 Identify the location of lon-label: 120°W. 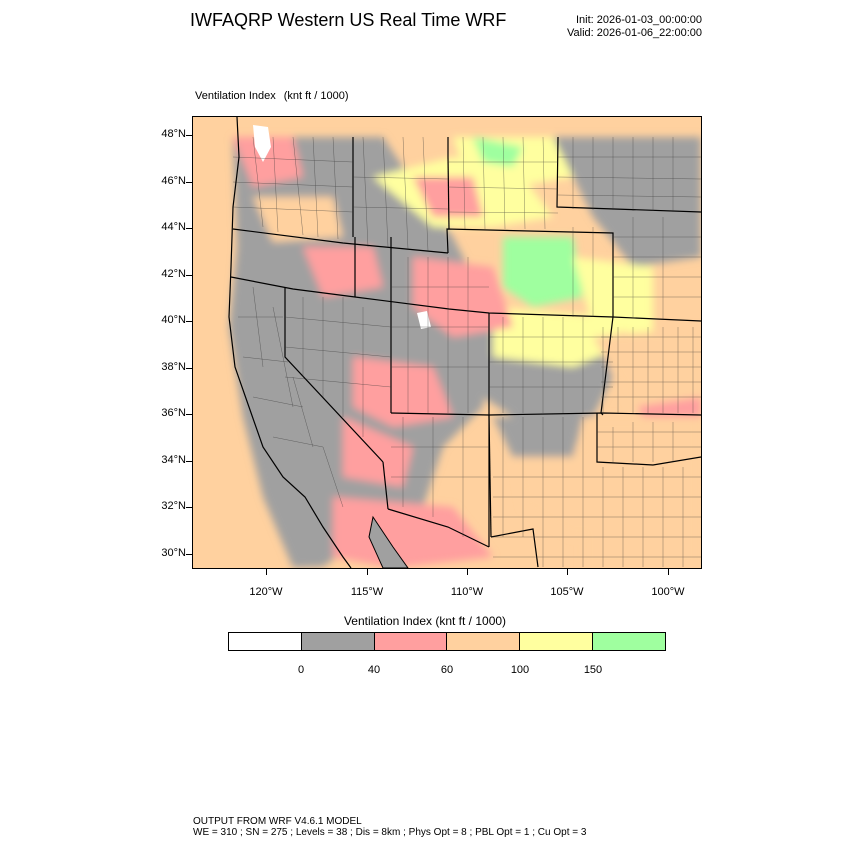
(266, 592).